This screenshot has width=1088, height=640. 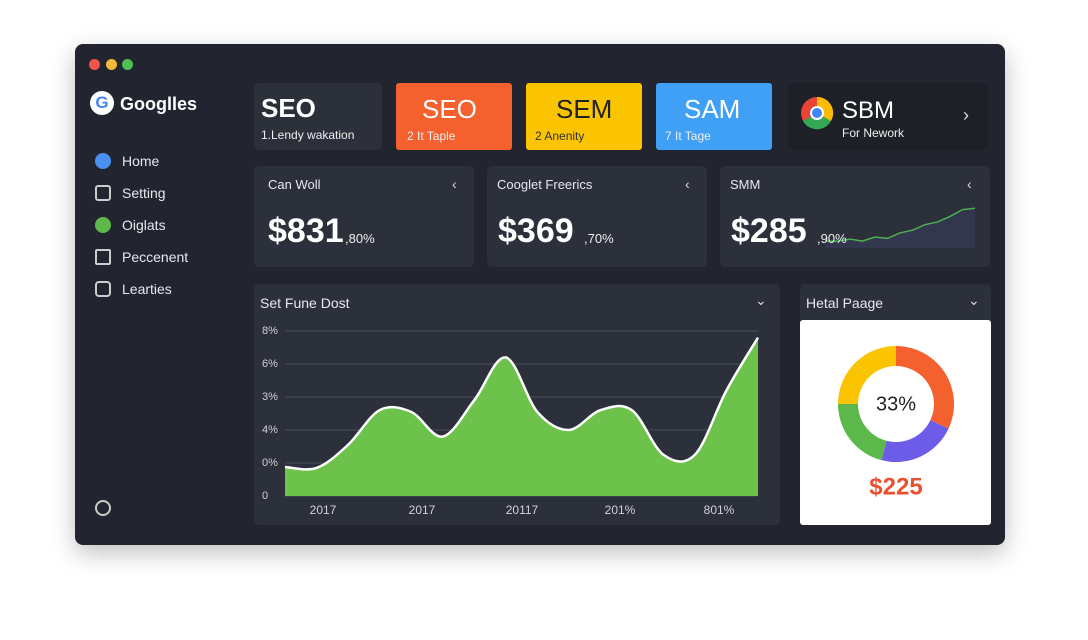 What do you see at coordinates (845, 303) in the screenshot?
I see `donut-title: Hetal Paage` at bounding box center [845, 303].